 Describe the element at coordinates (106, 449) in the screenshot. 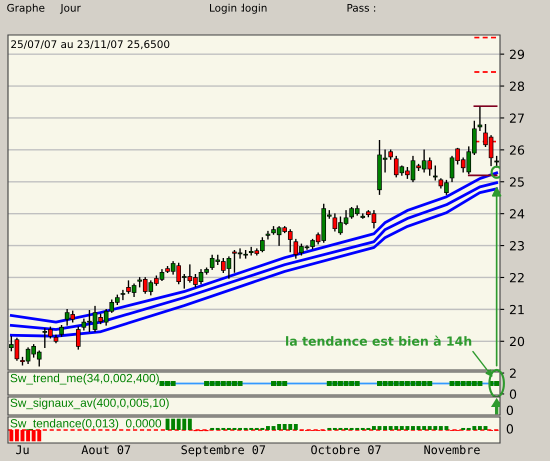

I see `x-tick-label: Aout 07` at that location.